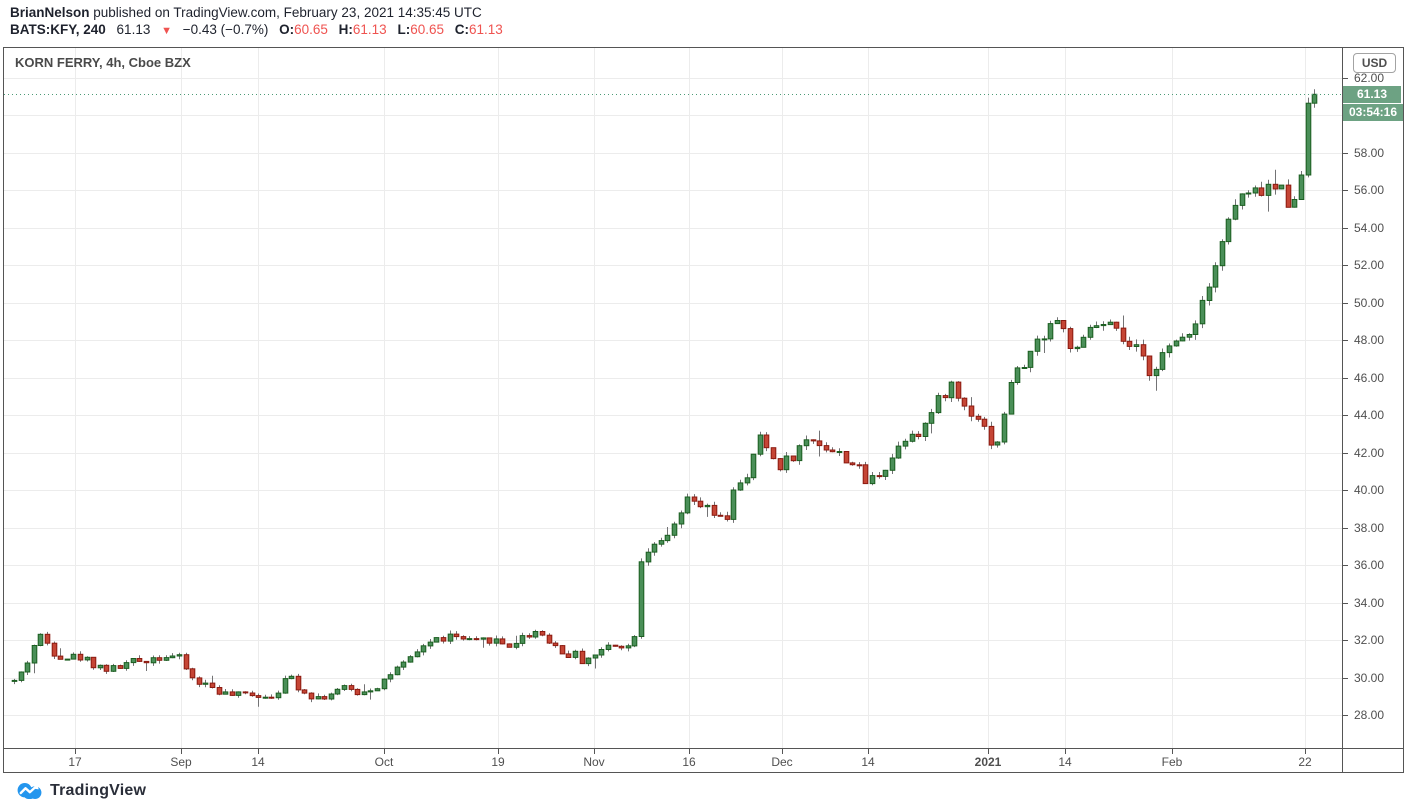 Image resolution: width=1408 pixels, height=810 pixels. Describe the element at coordinates (404, 29) in the screenshot. I see `low-label: L:` at that location.